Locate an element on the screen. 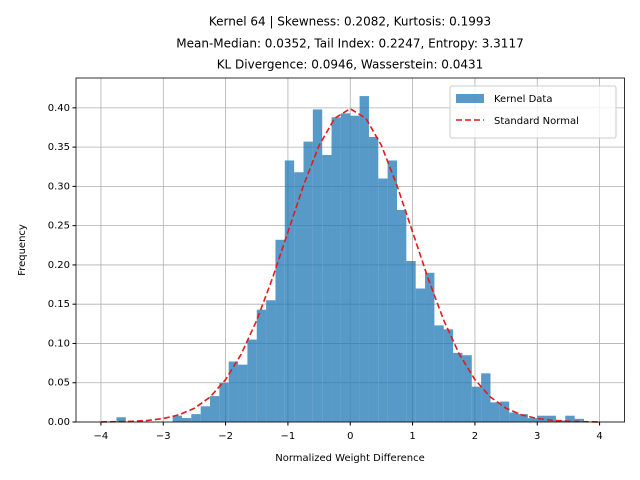 Image resolution: width=640 pixels, height=480 pixels. legend-box is located at coordinates (533, 112).